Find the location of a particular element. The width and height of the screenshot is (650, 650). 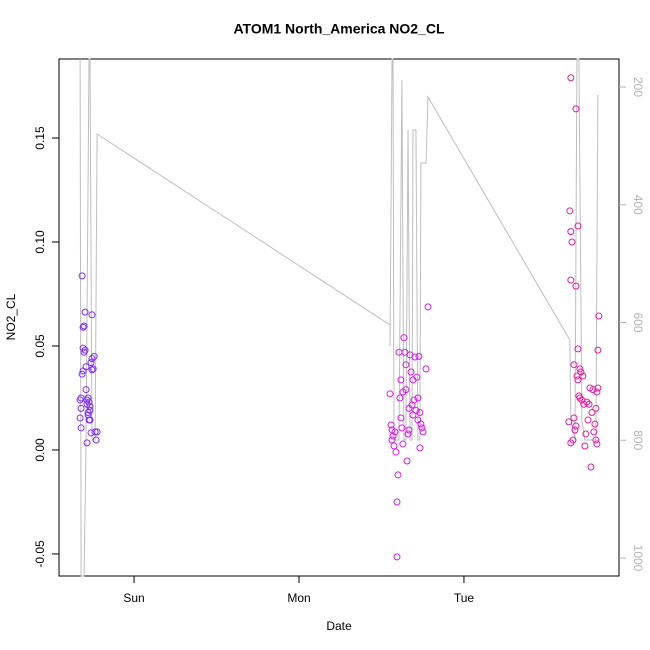

y-axis-label: NO2_CL is located at coordinates (11, 316).